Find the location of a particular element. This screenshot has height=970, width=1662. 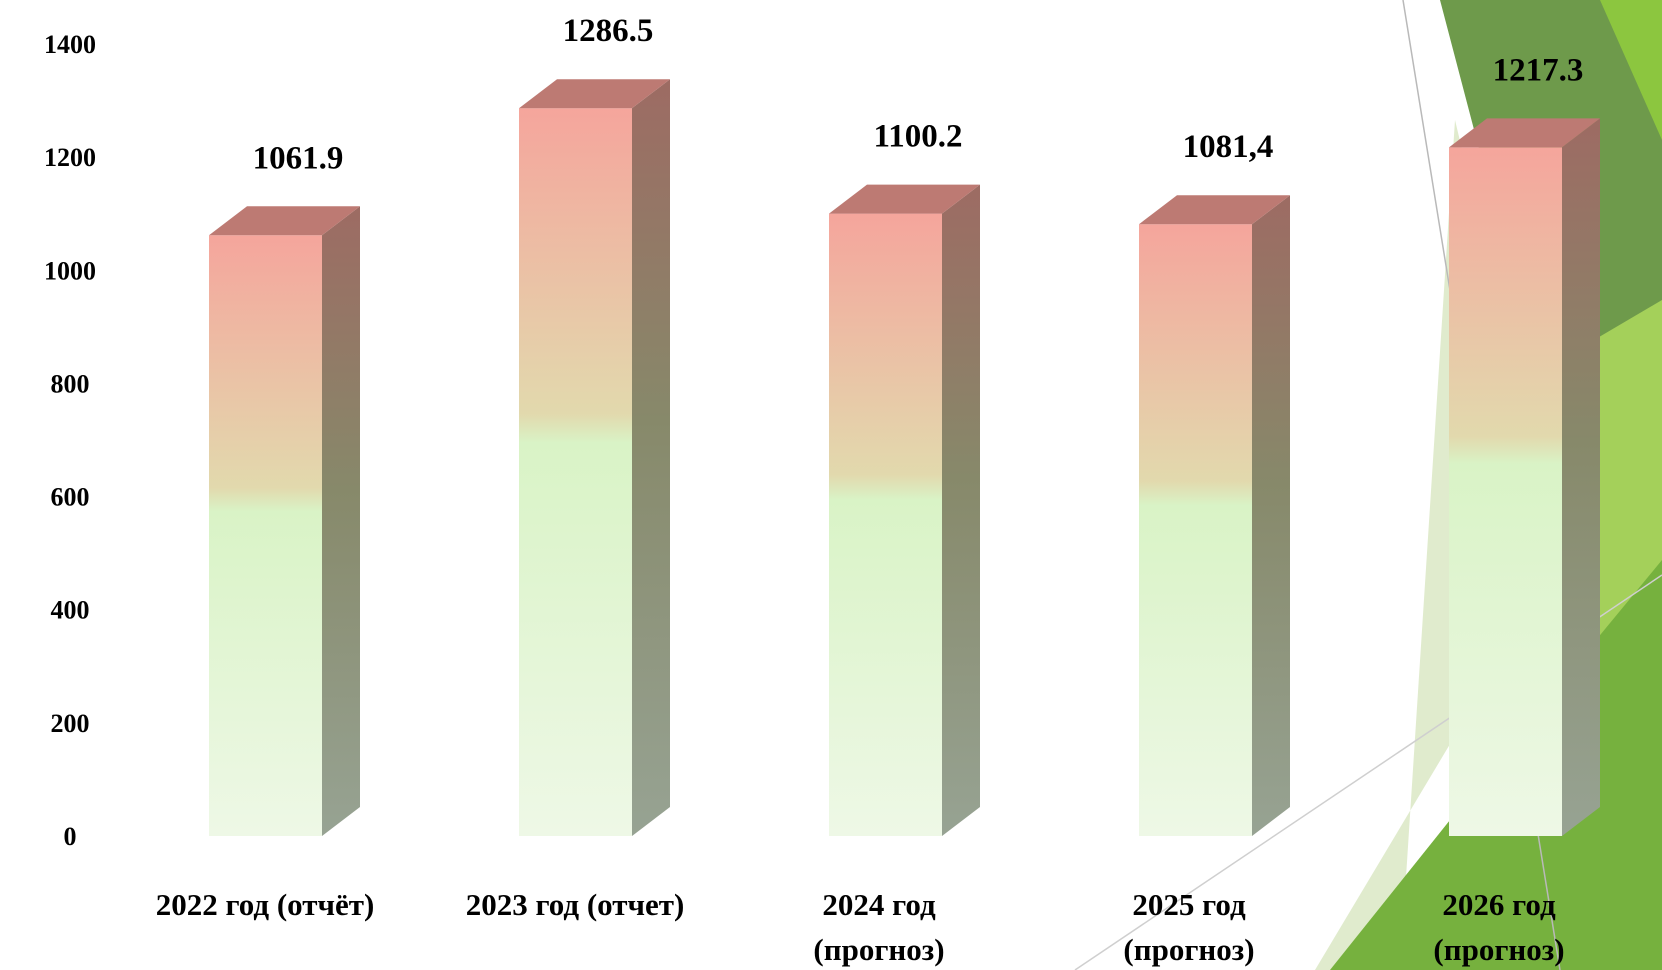

y-tick-label: 1200 is located at coordinates (70, 157).